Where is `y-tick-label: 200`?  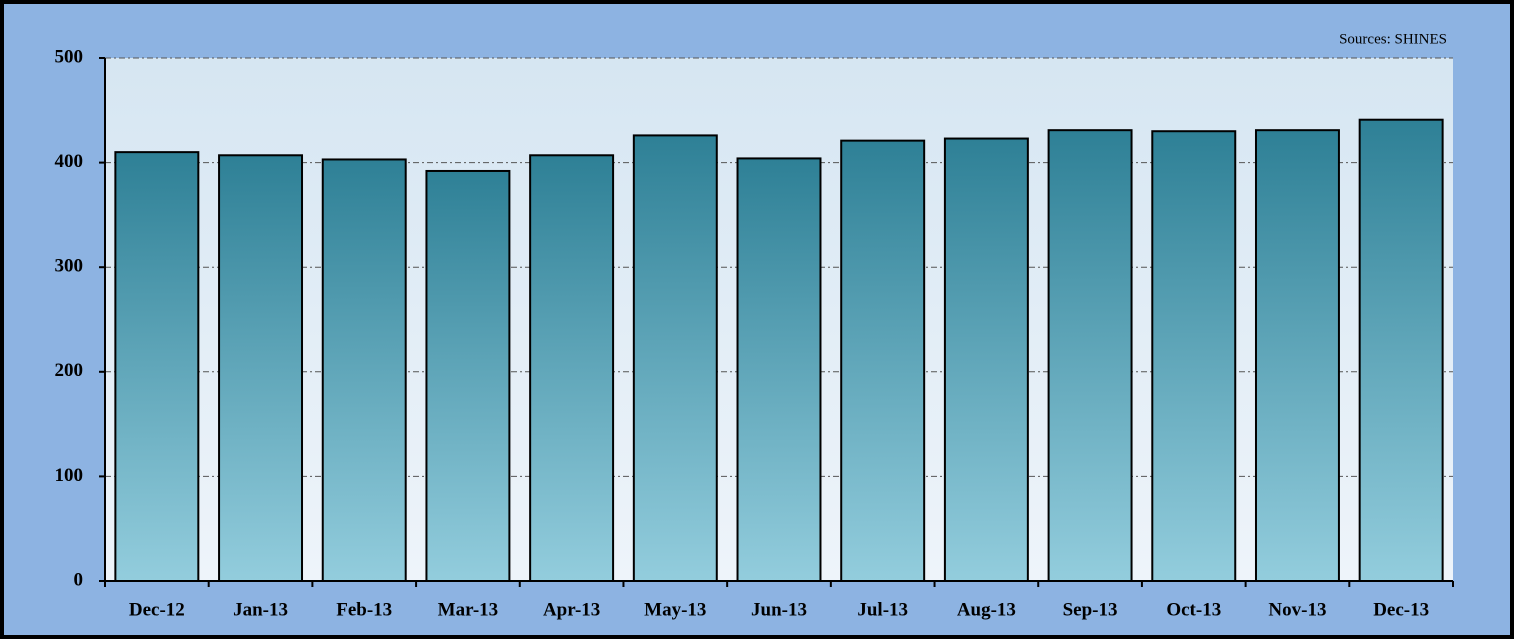 y-tick-label: 200 is located at coordinates (69, 370).